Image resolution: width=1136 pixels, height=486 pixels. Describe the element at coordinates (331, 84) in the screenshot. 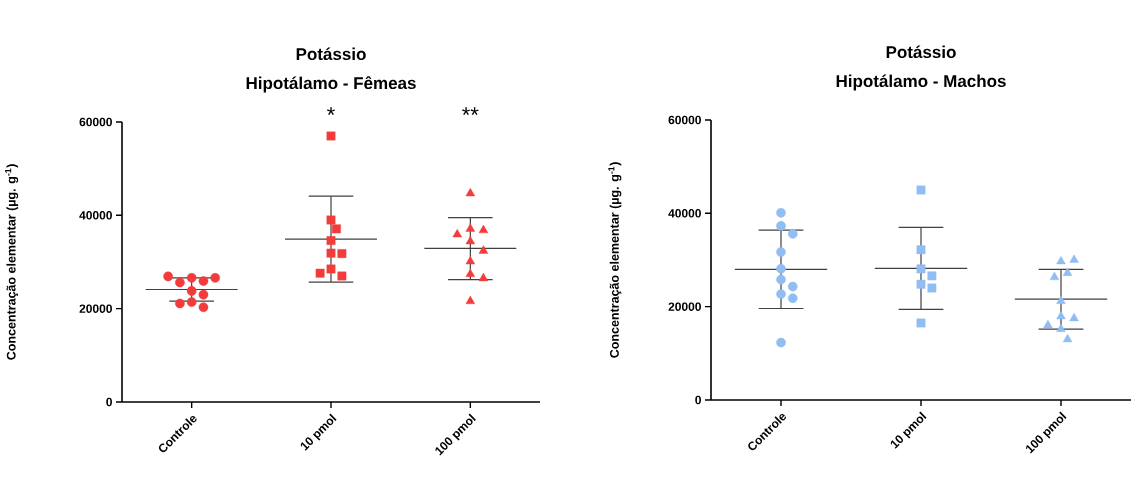

I see `chart-subtitle: Hipotálamo - Fêmeas` at that location.